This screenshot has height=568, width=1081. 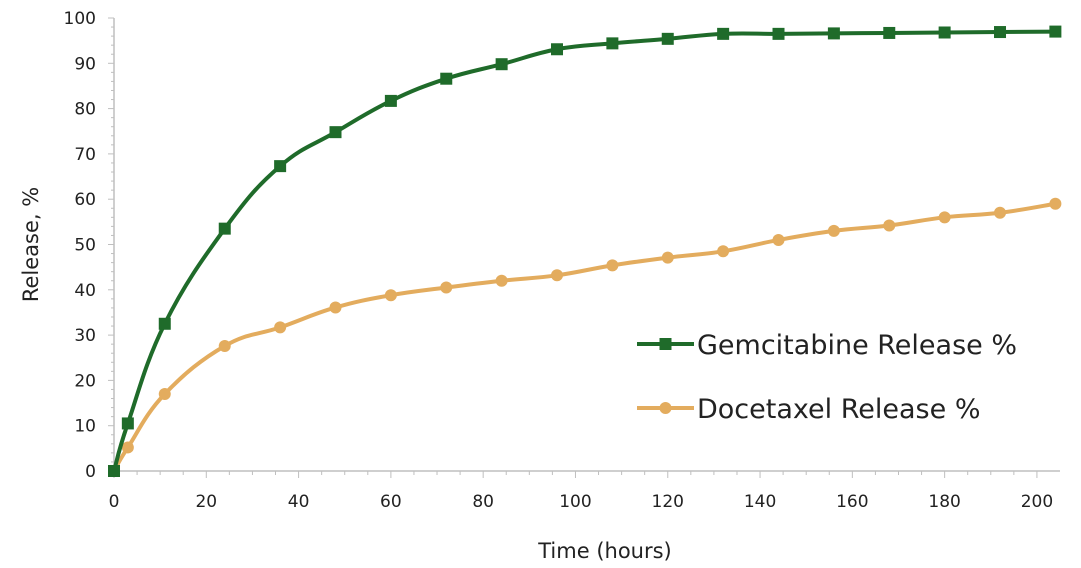 What do you see at coordinates (391, 502) in the screenshot?
I see `x-tick-label: 60` at bounding box center [391, 502].